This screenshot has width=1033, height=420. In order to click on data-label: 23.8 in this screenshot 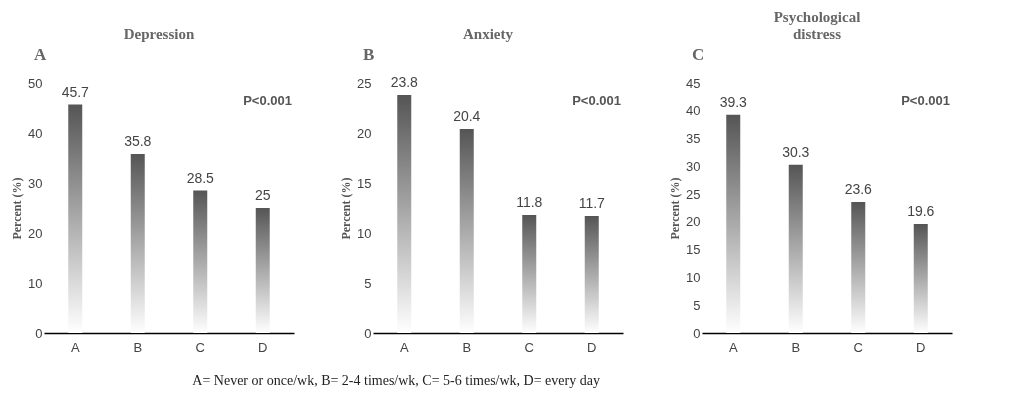, I will do `click(404, 82)`.